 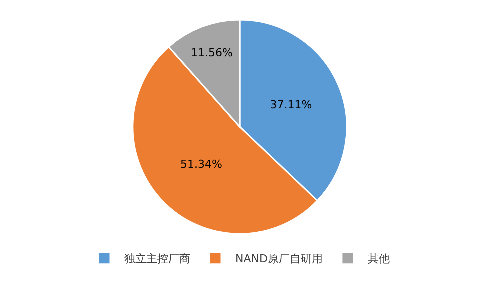 I want to click on legend-label: 独立主控厂商, so click(x=157, y=259).